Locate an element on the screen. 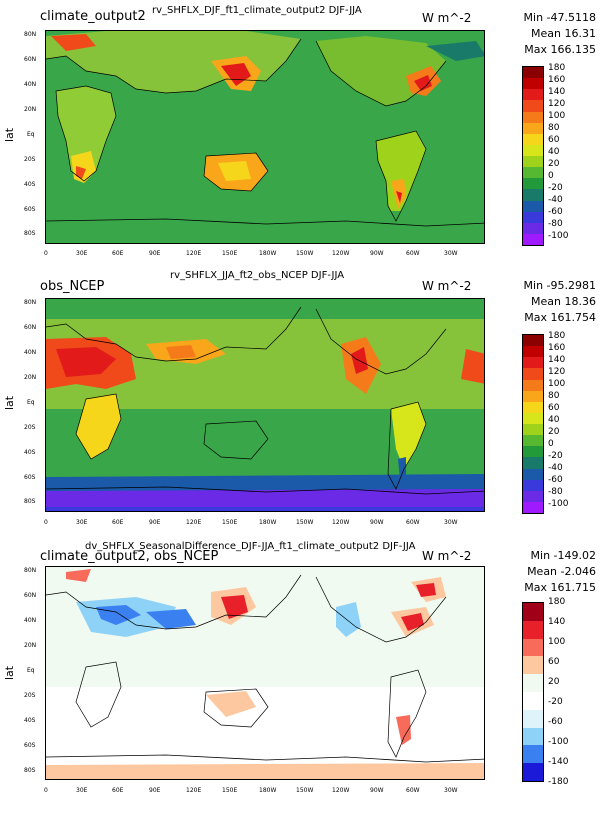 This screenshot has width=606, height=814. panel-name: obs_NCEP is located at coordinates (72, 286).